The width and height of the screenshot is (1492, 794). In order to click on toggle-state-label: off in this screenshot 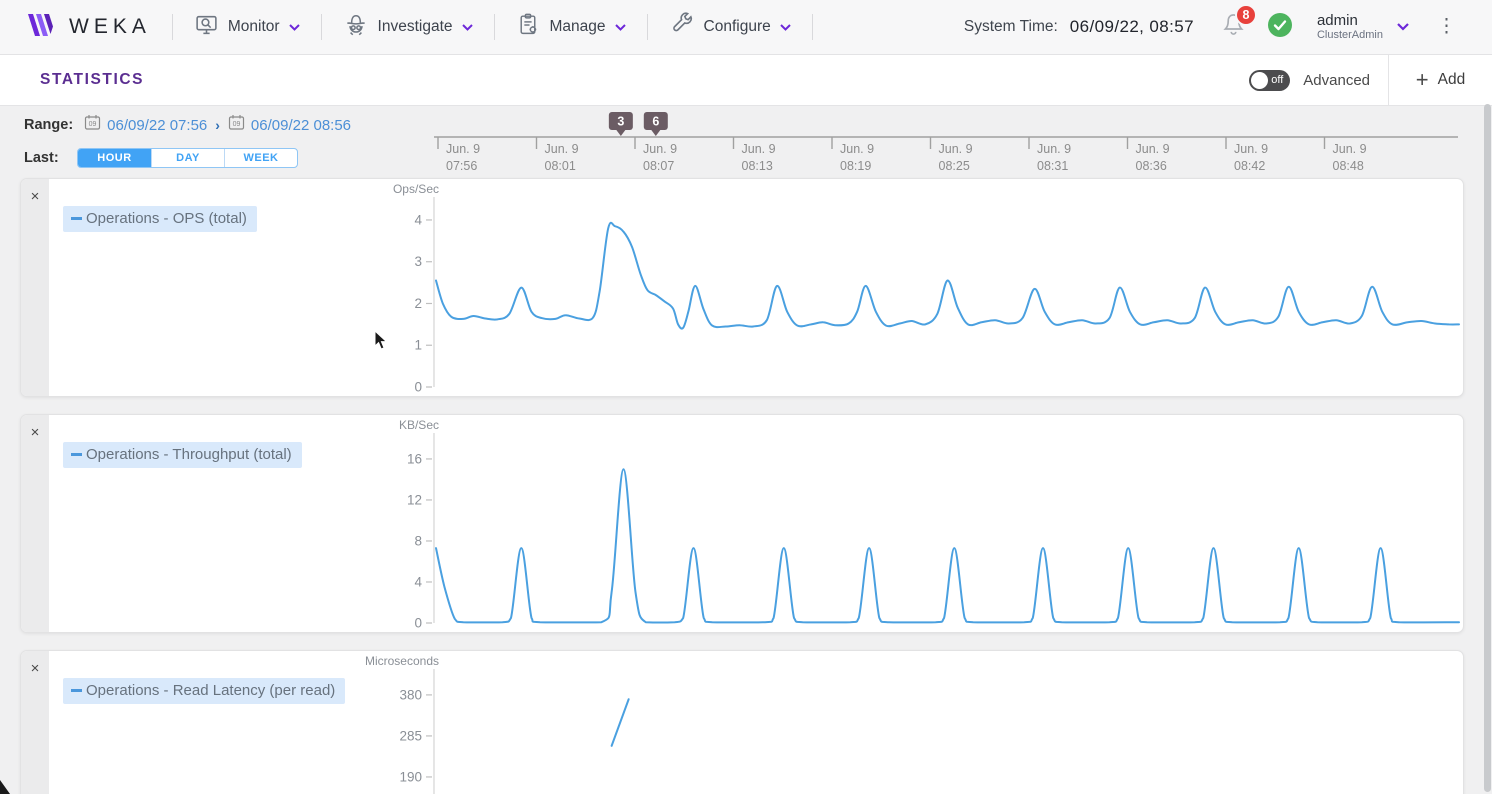, I will do `click(1277, 79)`.